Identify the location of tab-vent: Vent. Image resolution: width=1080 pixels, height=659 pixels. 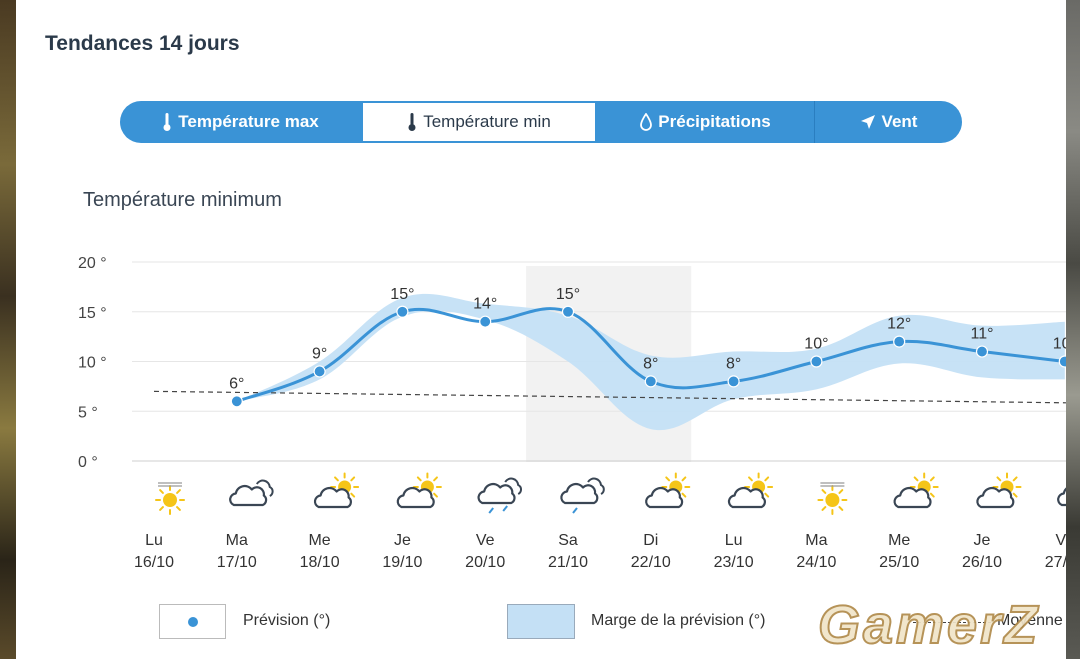
(888, 122).